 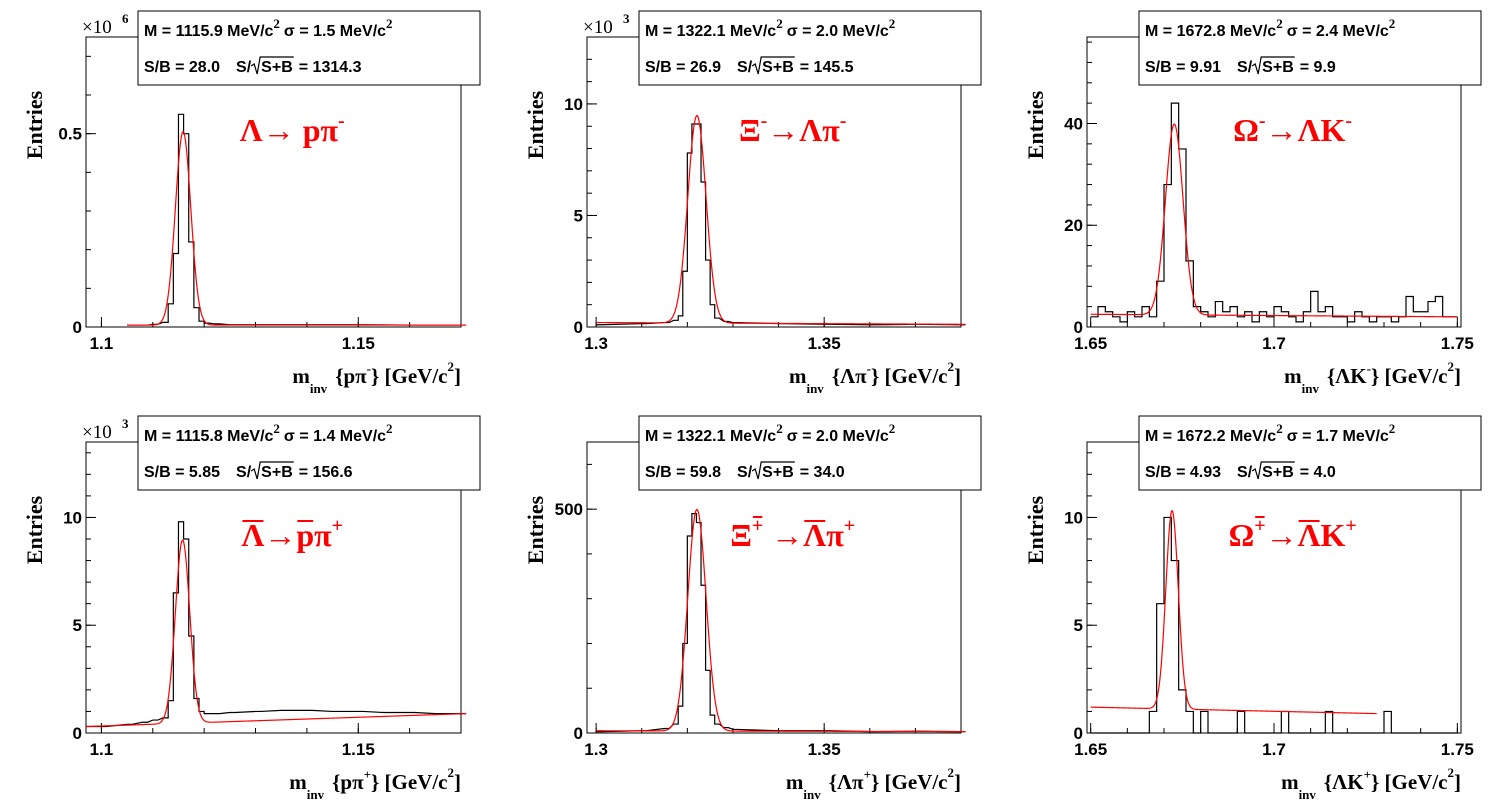 What do you see at coordinates (873, 783) in the screenshot?
I see `x-axis-label: minv {Λπ+} [GeV/c2]` at bounding box center [873, 783].